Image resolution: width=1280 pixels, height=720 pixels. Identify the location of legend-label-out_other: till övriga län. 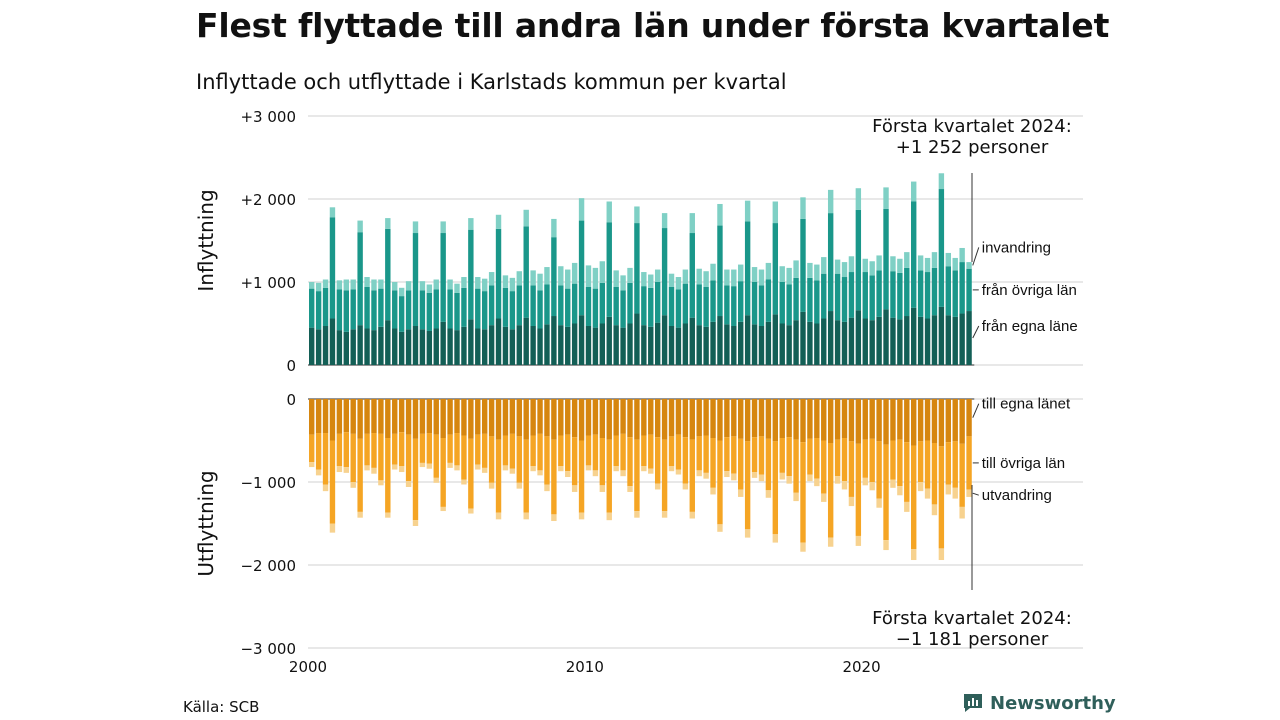
(1023, 463).